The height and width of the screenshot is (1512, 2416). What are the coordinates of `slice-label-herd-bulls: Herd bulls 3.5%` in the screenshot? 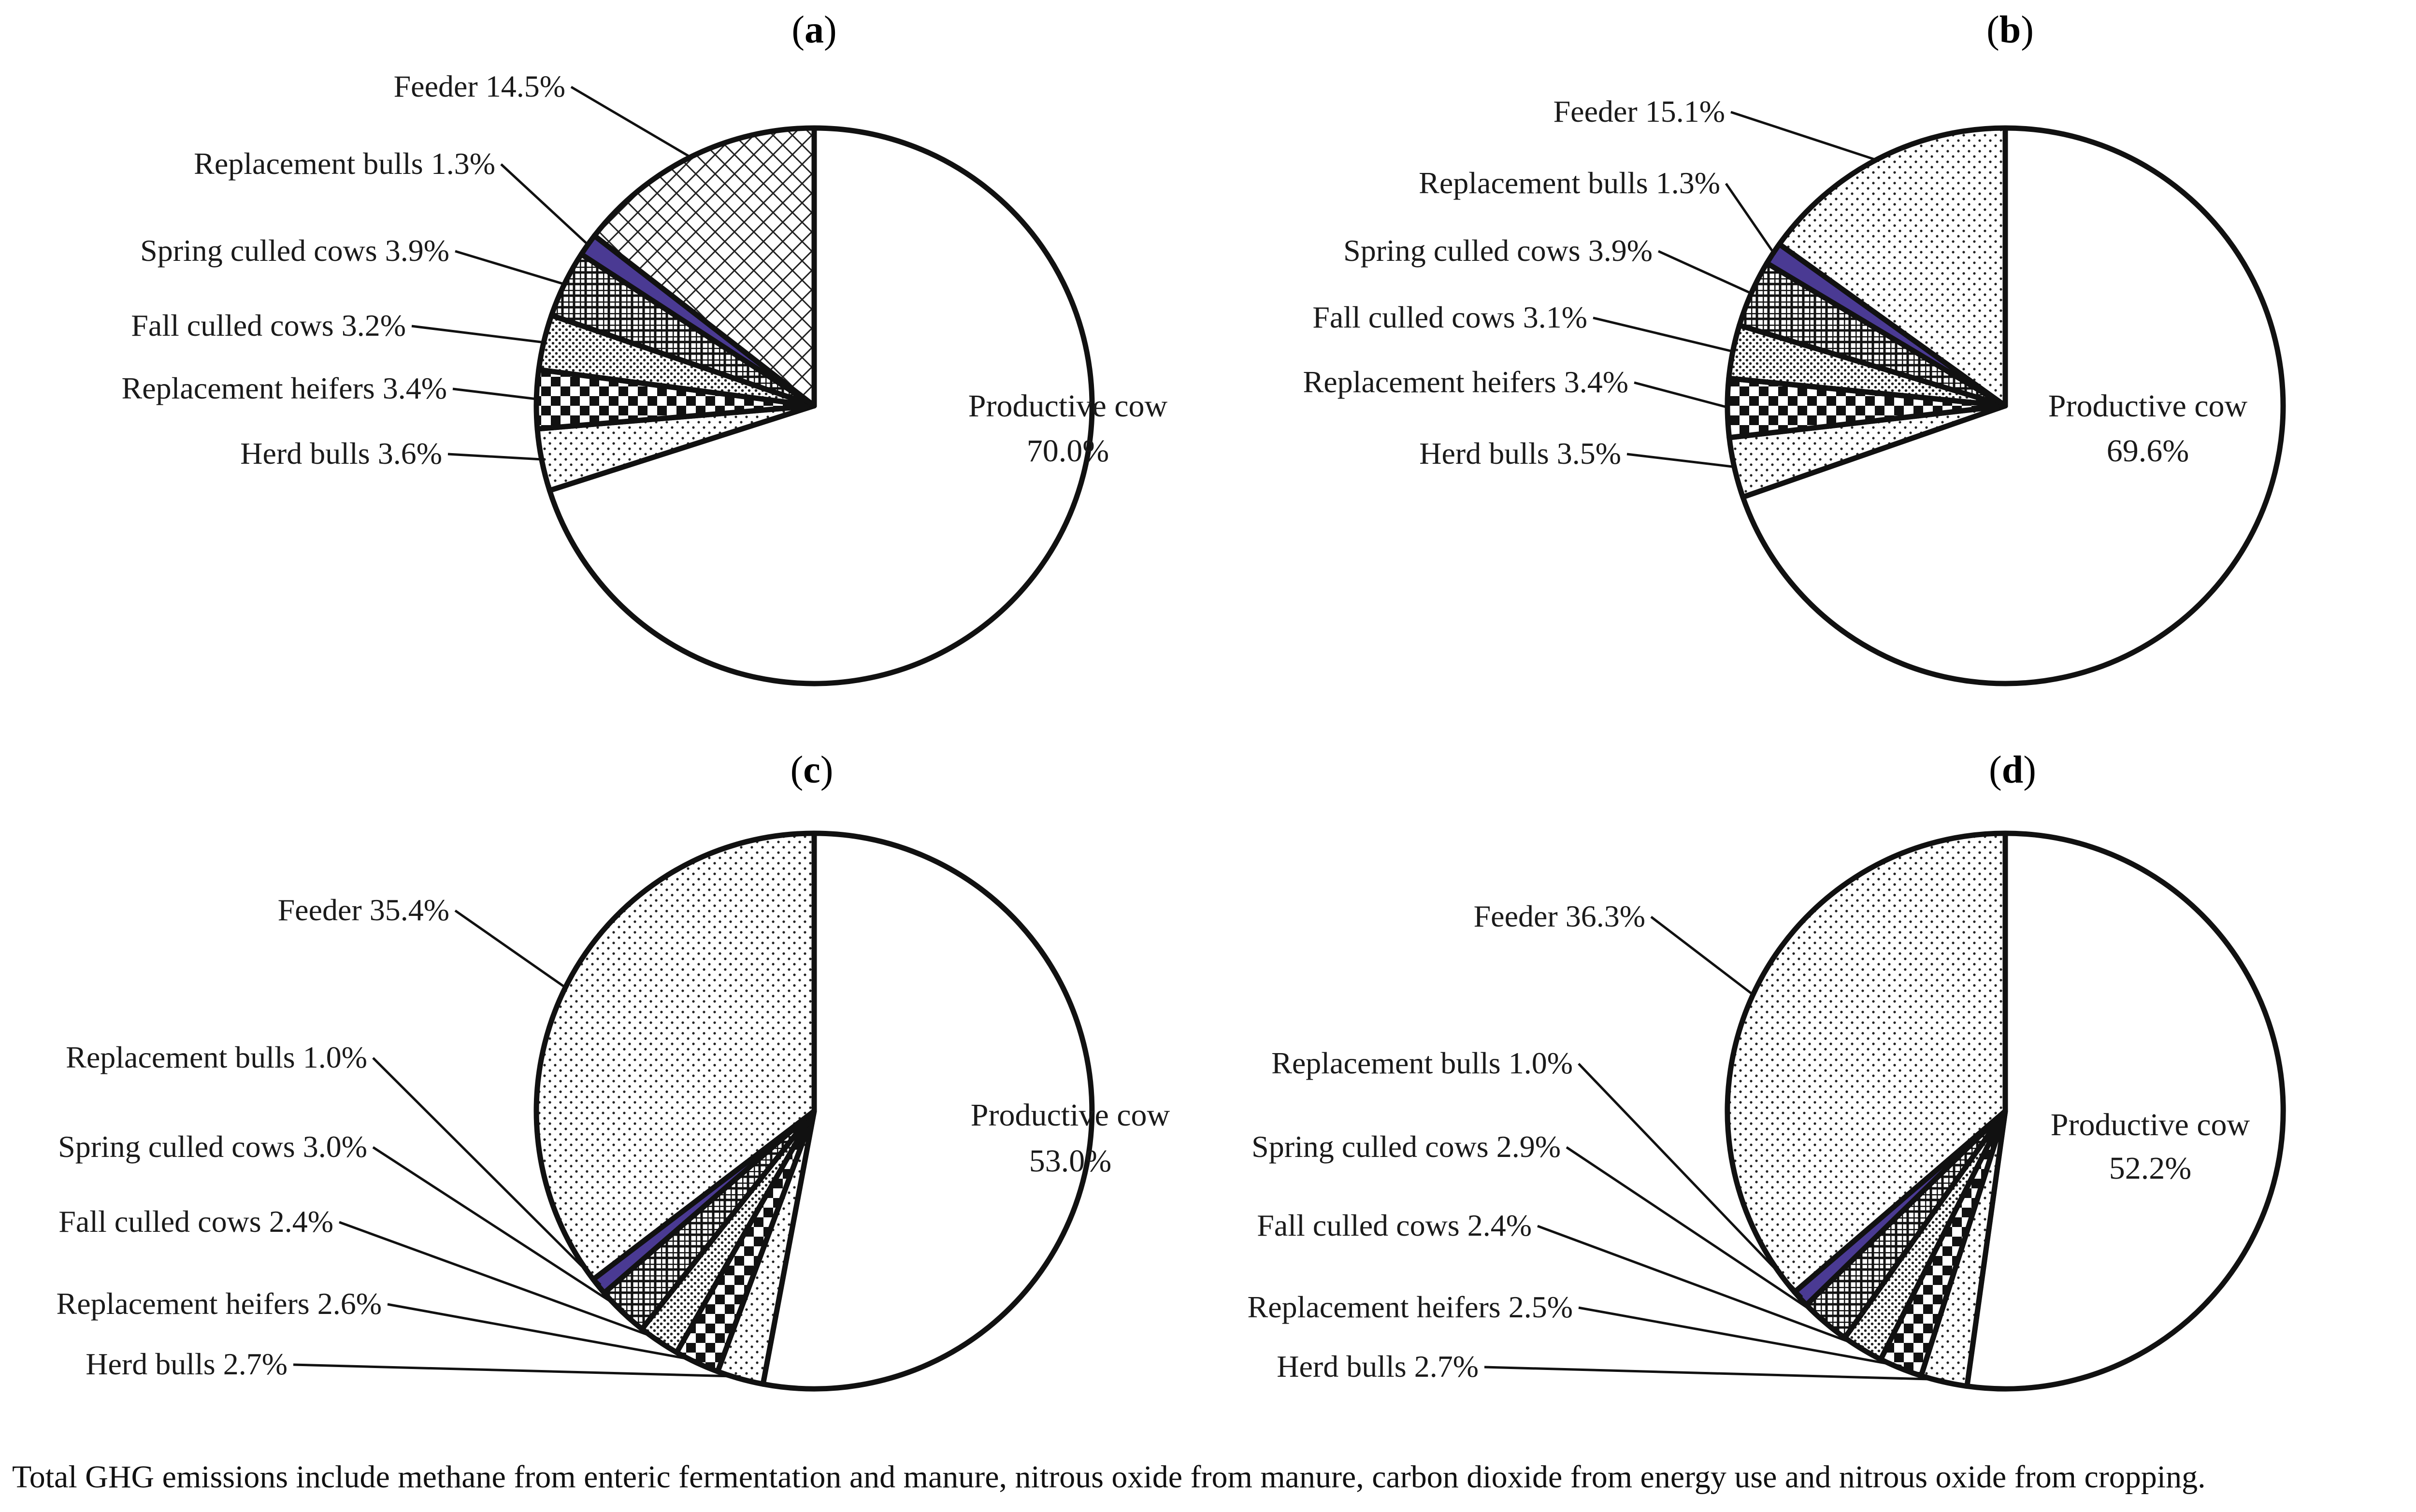 It's located at (1520, 453).